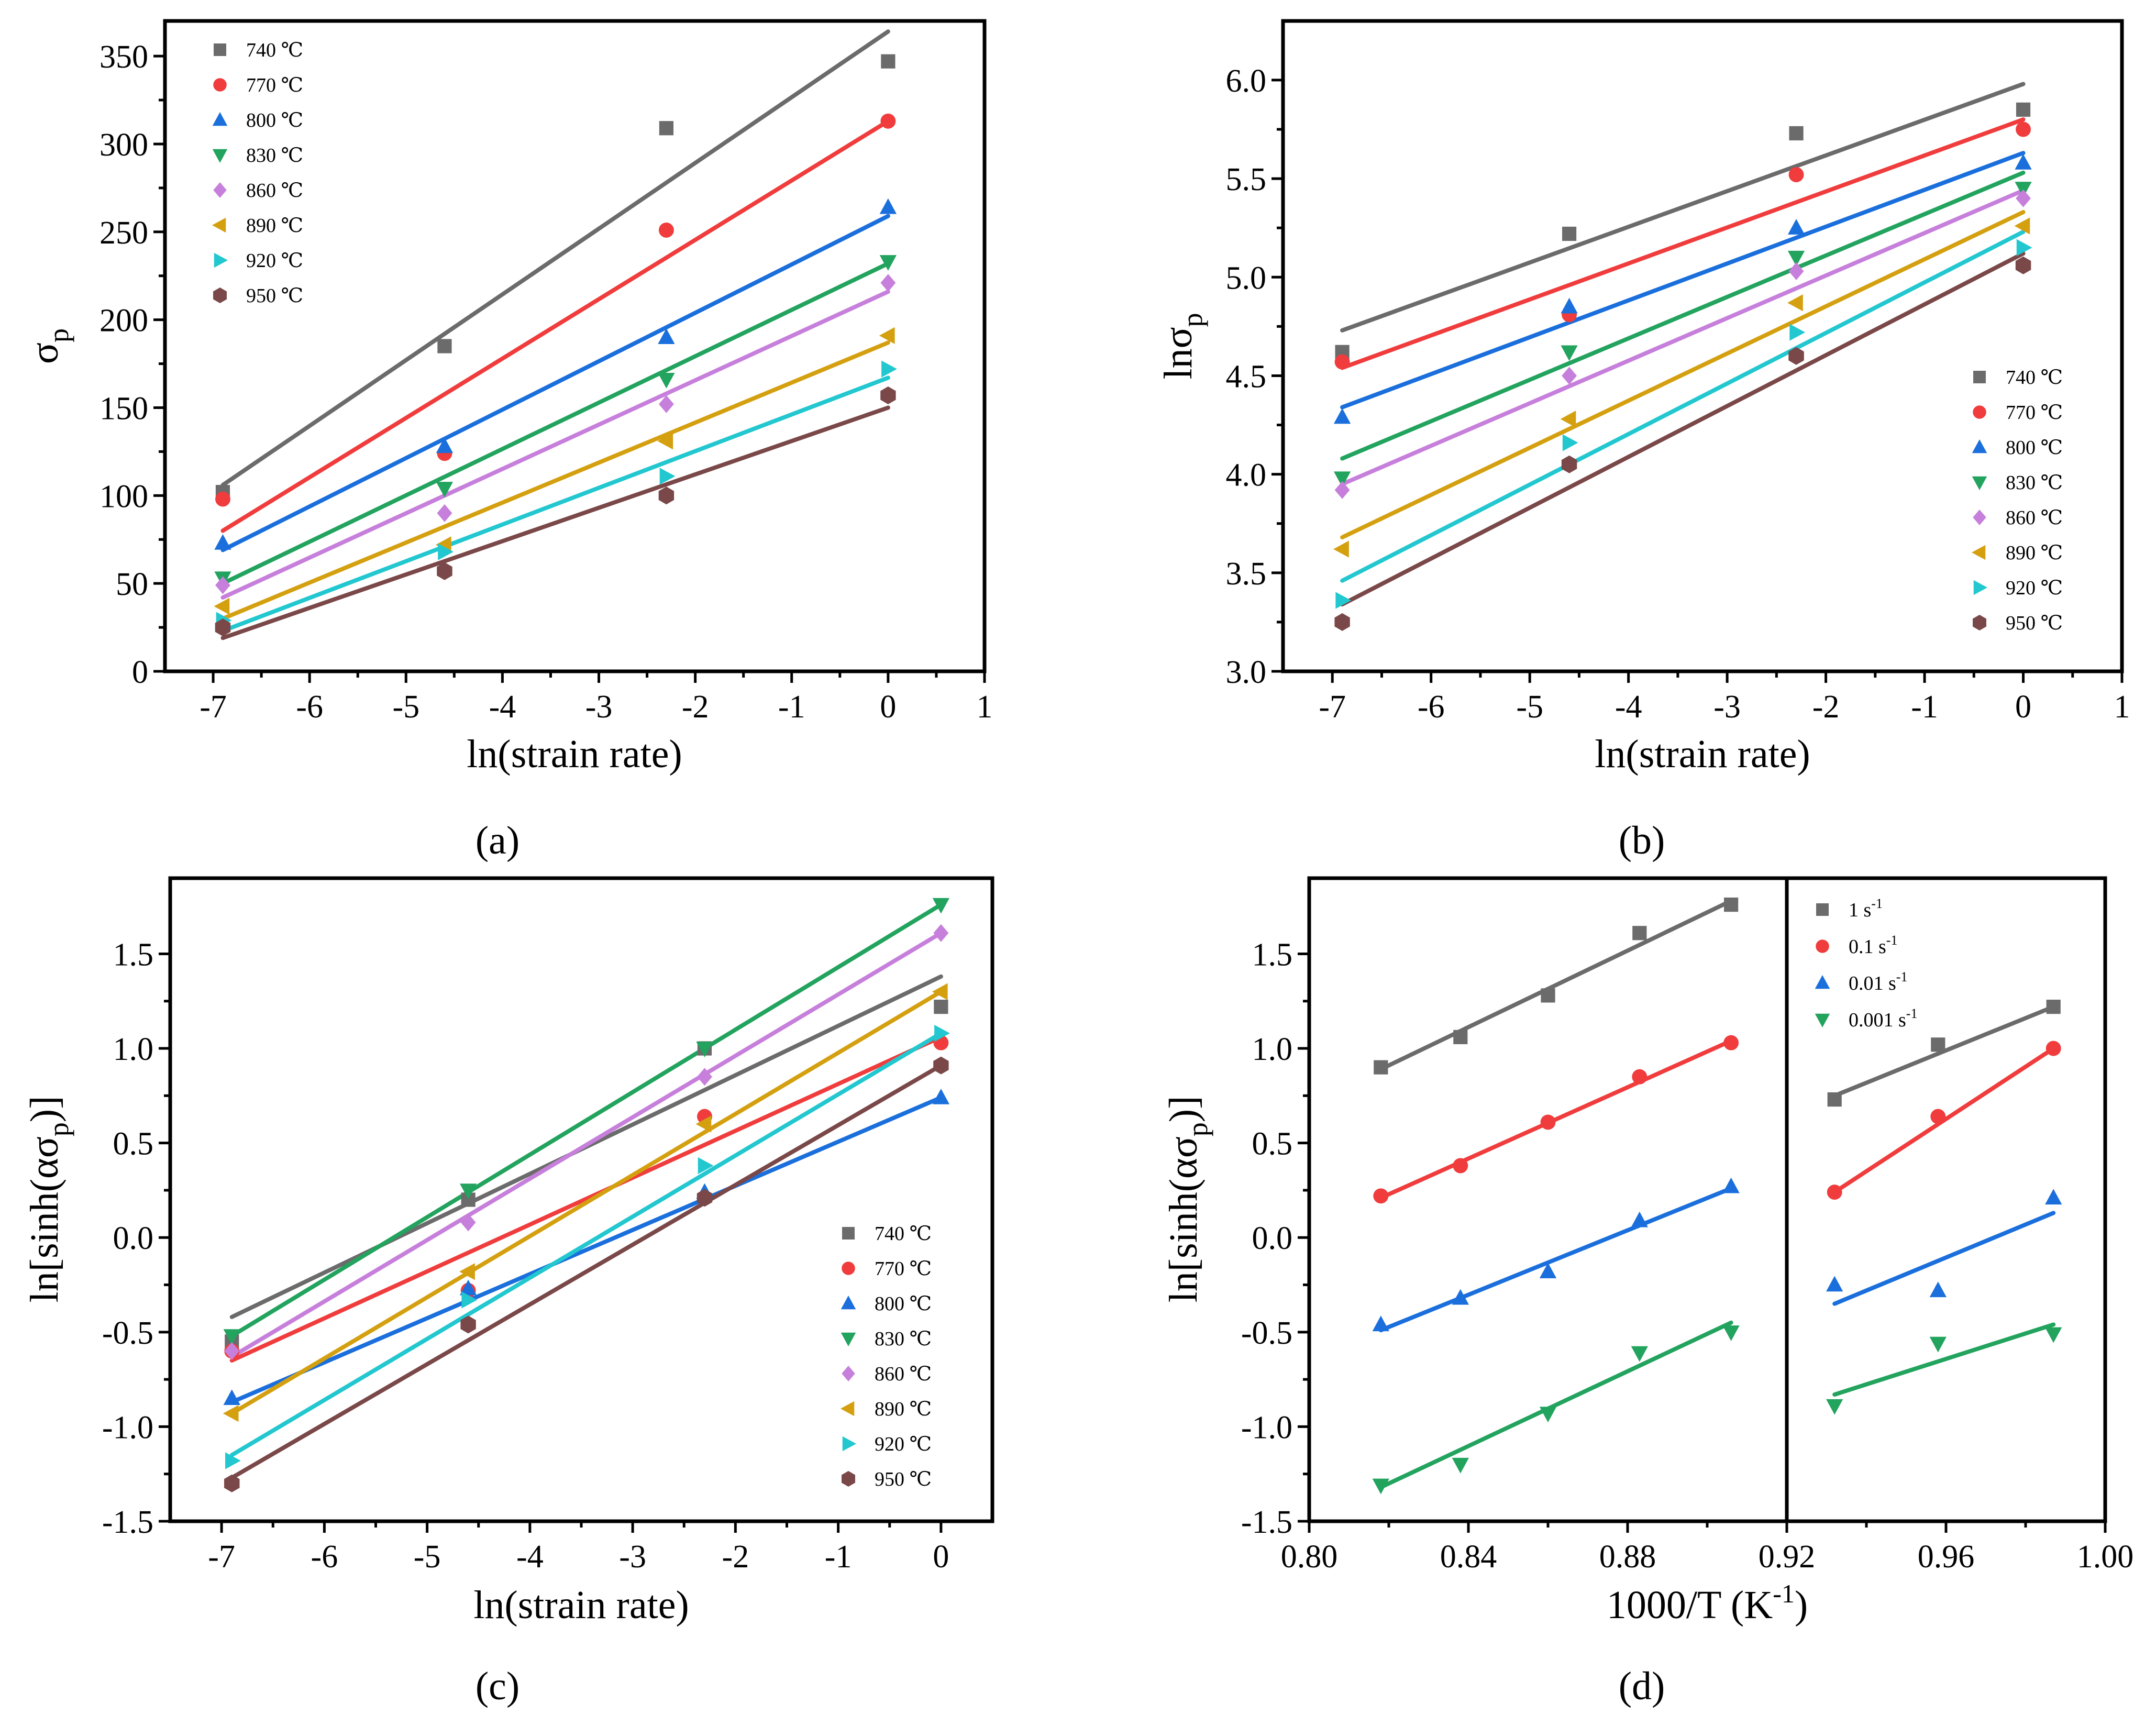 The image size is (2156, 1715). I want to click on y-tick-label: 5.5, so click(1246, 179).